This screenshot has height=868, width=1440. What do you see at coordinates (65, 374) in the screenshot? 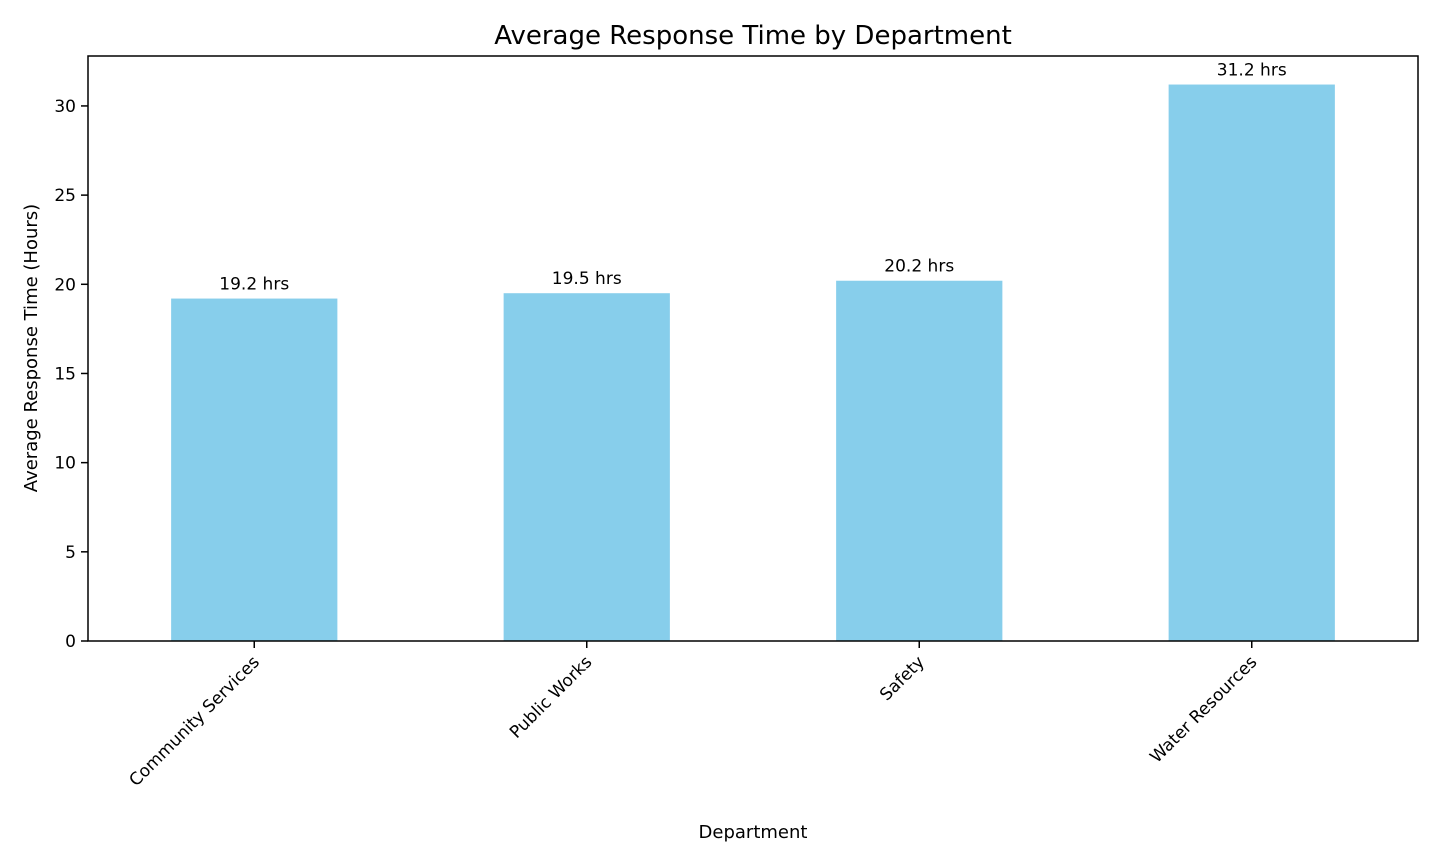
I see `y-tick-label: 15` at bounding box center [65, 374].